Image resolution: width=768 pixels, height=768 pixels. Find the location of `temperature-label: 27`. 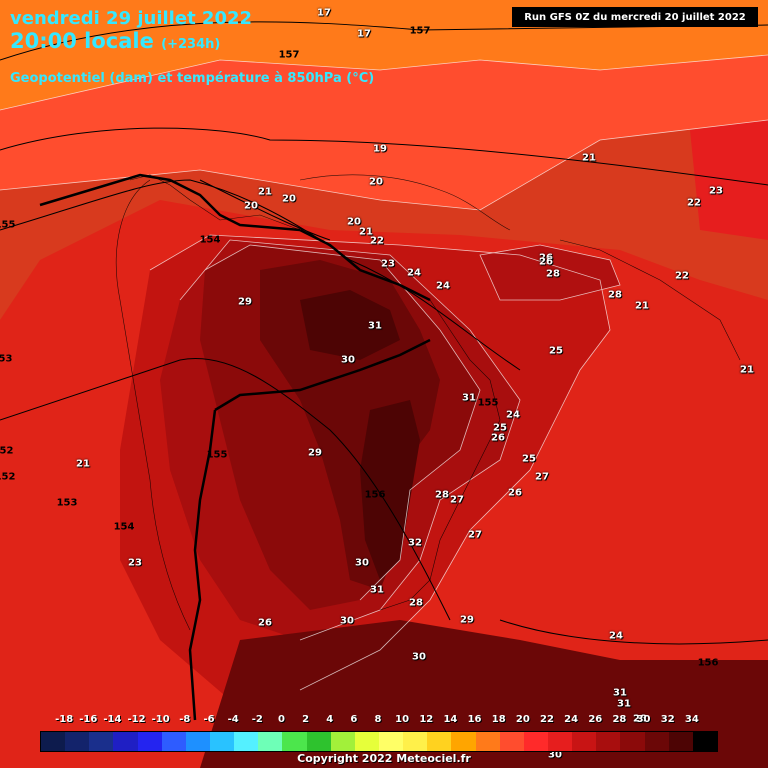

temperature-label: 27 is located at coordinates (457, 500).